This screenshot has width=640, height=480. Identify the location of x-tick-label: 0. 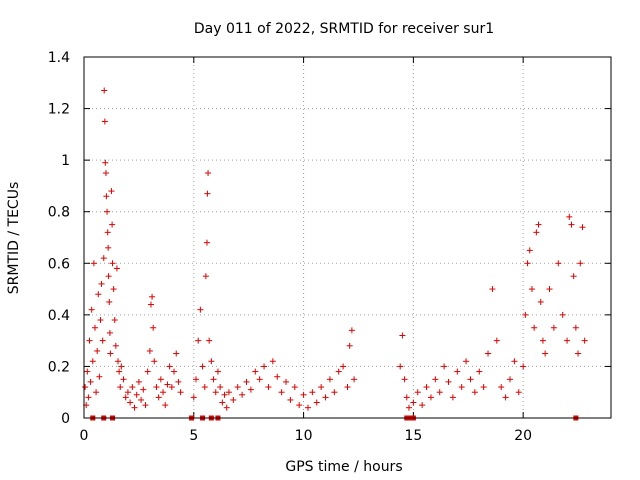
(84, 436).